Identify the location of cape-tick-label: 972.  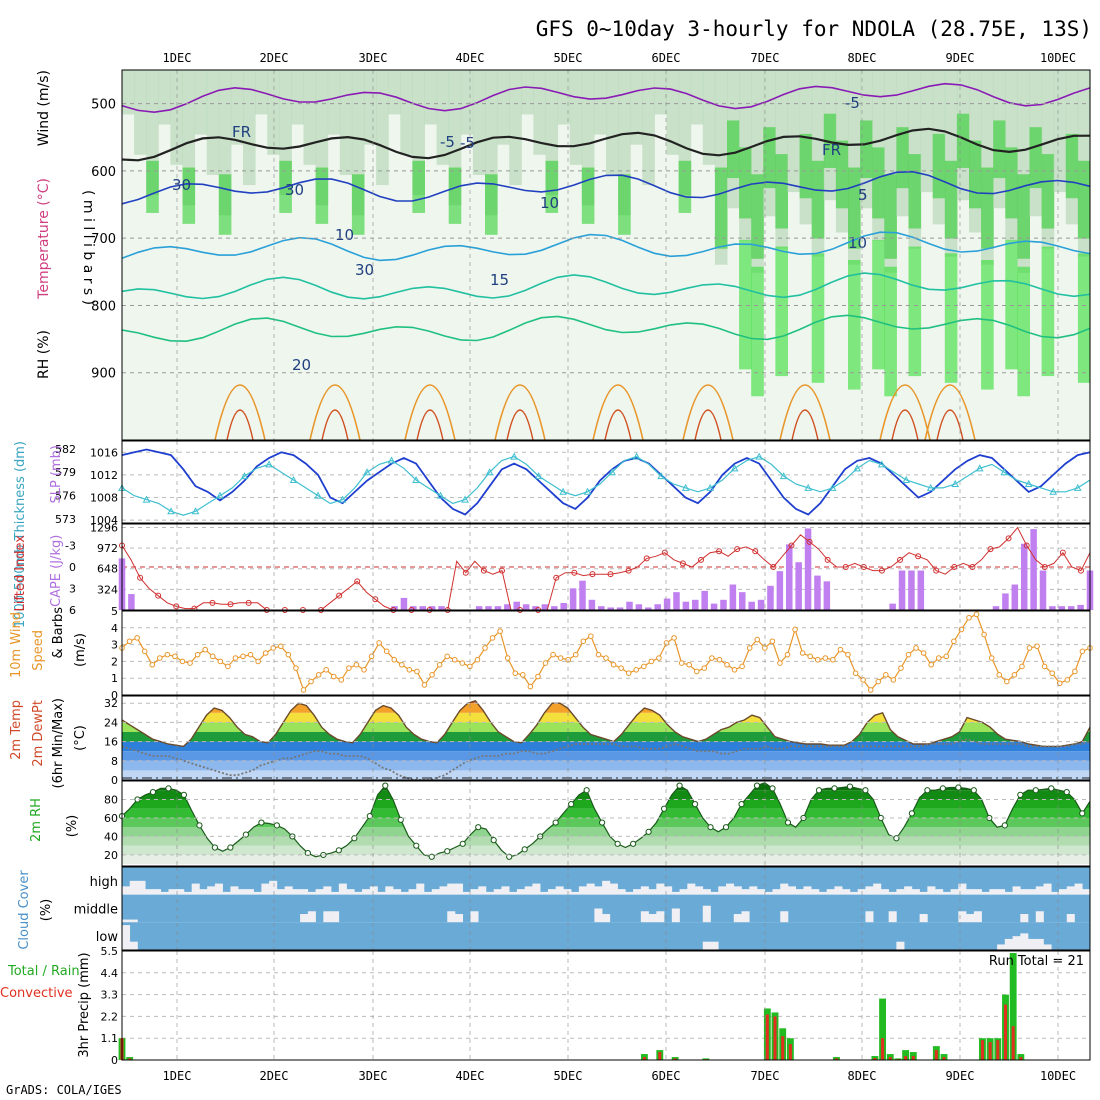
(107, 548).